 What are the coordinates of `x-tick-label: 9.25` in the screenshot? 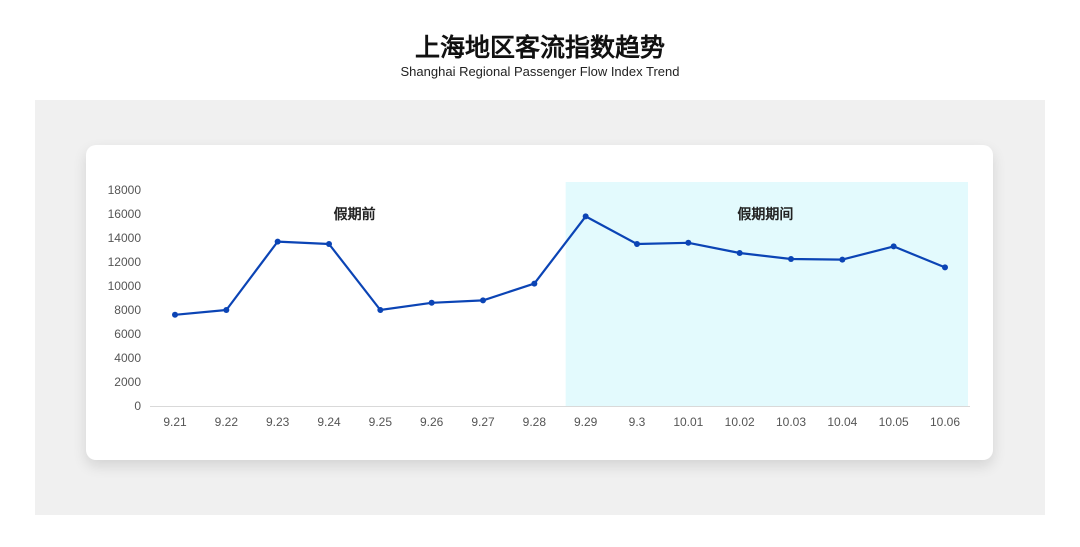 It's located at (381, 422).